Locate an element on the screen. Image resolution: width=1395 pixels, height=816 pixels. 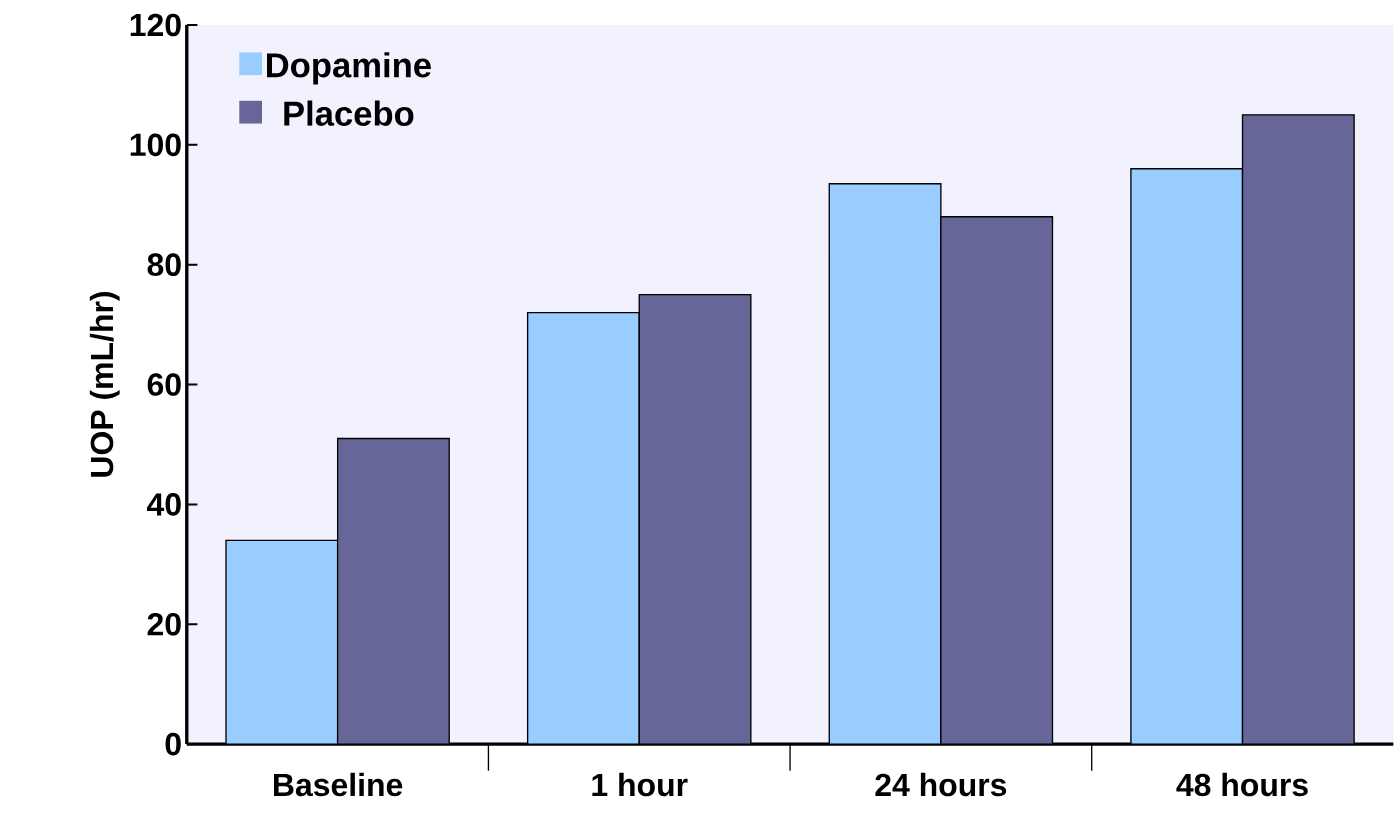
y-tick-label: 0 is located at coordinates (173, 744).